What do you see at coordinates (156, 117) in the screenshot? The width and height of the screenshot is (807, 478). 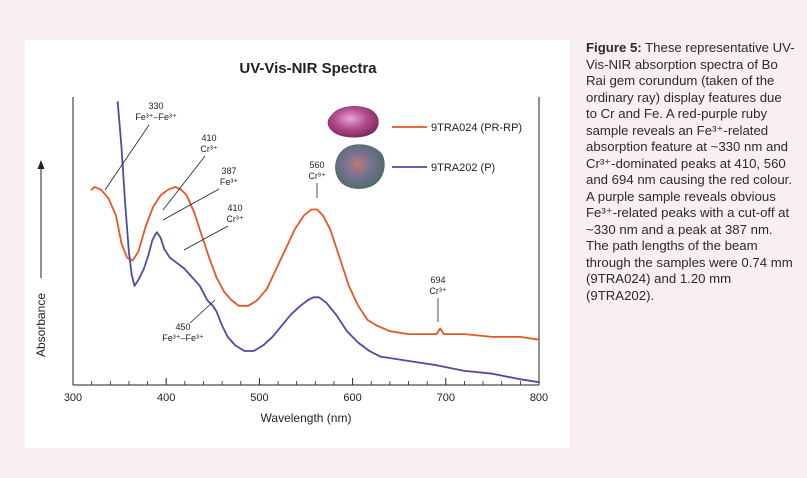 I see `annotation-330-species: Fe³⁺–Fe³⁺` at bounding box center [156, 117].